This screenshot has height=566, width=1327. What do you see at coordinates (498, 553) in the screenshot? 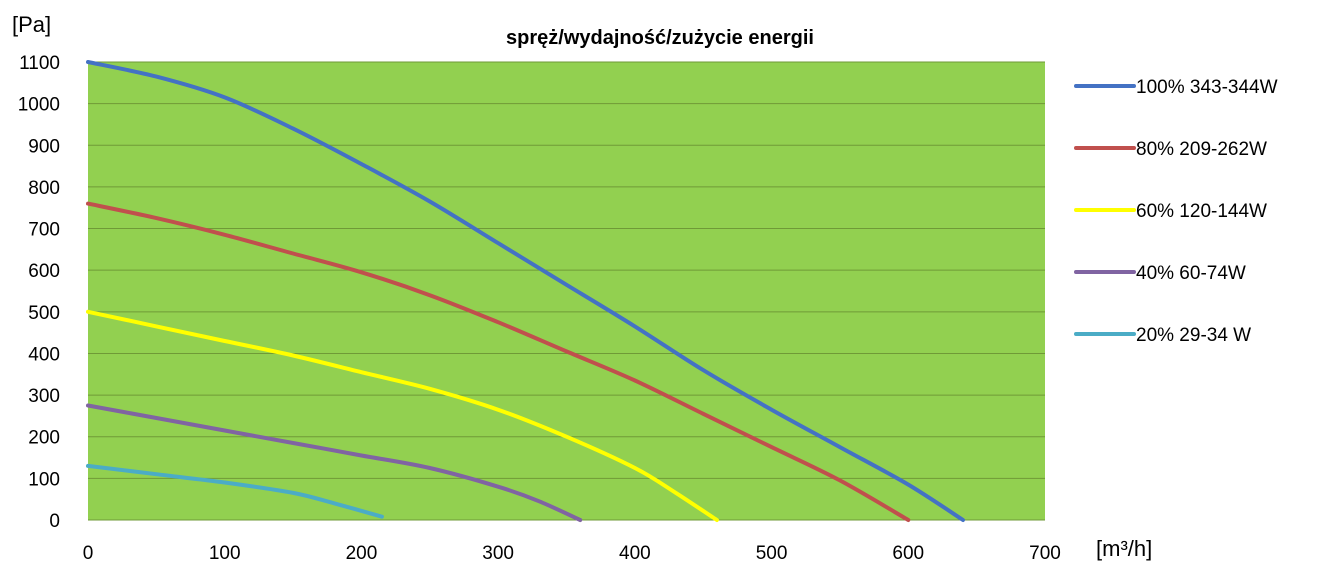
I see `x-tick-label: 300` at bounding box center [498, 553].